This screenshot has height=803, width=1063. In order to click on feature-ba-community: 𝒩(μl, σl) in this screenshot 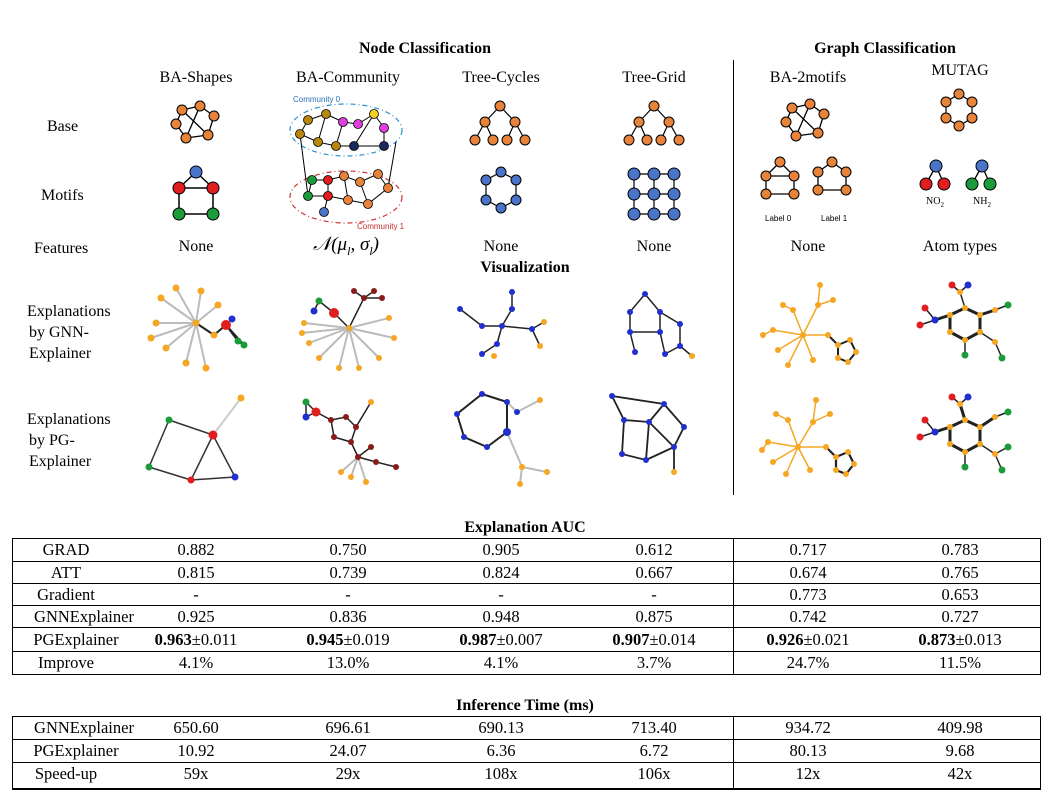, I will do `click(346, 246)`.